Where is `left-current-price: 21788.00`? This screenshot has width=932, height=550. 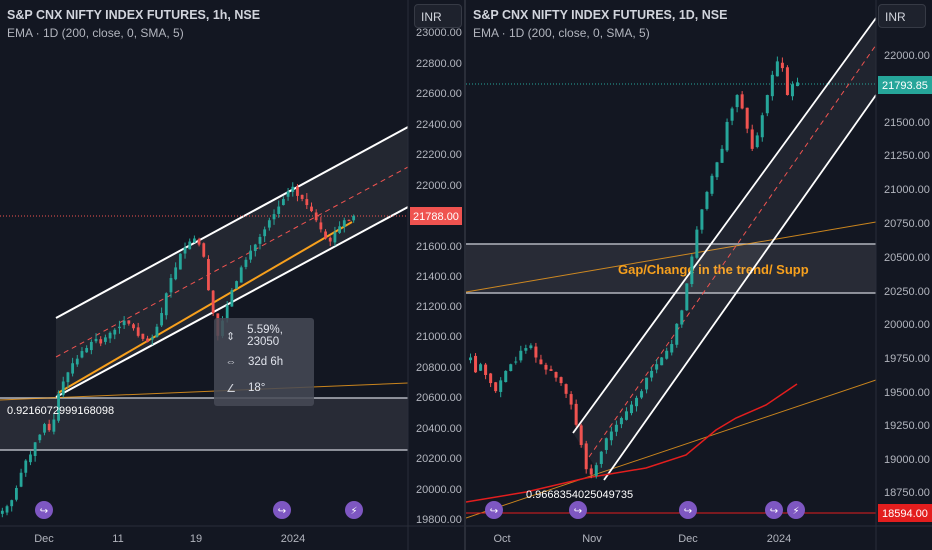 left-current-price: 21788.00 is located at coordinates (436, 217).